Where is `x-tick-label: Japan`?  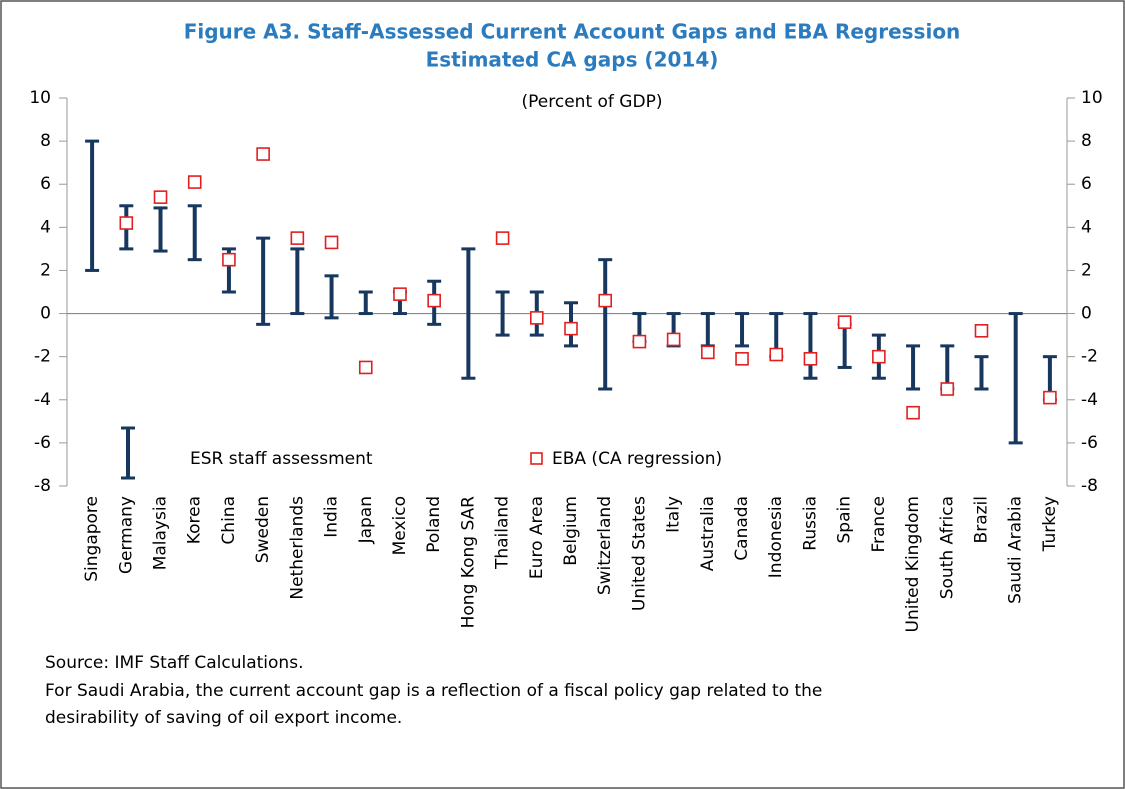
x-tick-label: Japan is located at coordinates (366, 520).